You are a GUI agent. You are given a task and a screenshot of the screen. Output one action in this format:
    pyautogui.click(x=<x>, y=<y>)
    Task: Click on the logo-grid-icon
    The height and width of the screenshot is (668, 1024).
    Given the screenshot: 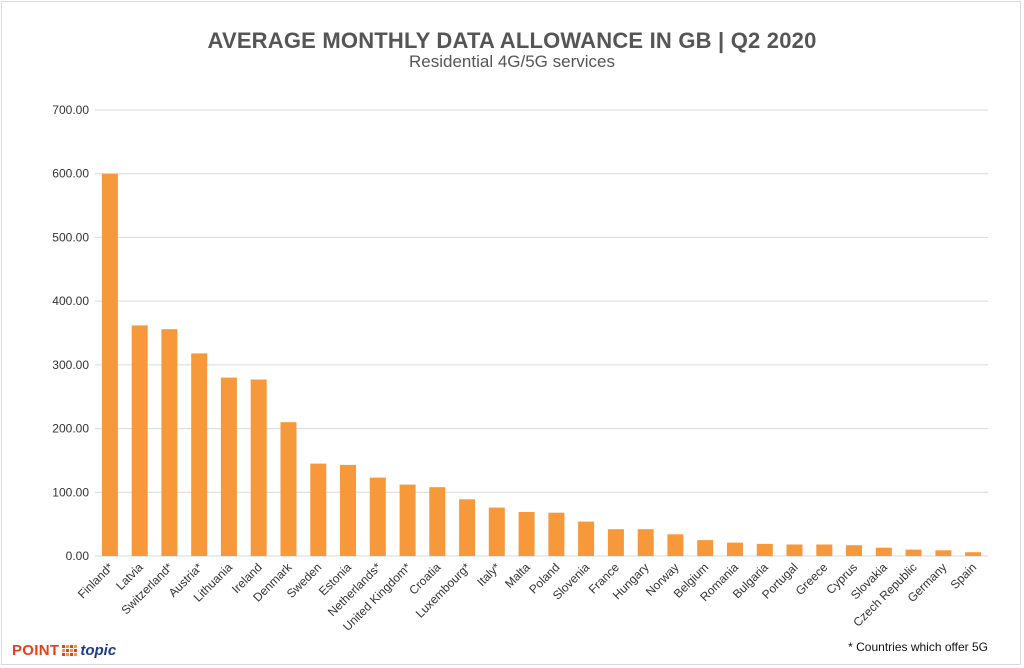 What is the action you would take?
    pyautogui.click(x=70, y=650)
    